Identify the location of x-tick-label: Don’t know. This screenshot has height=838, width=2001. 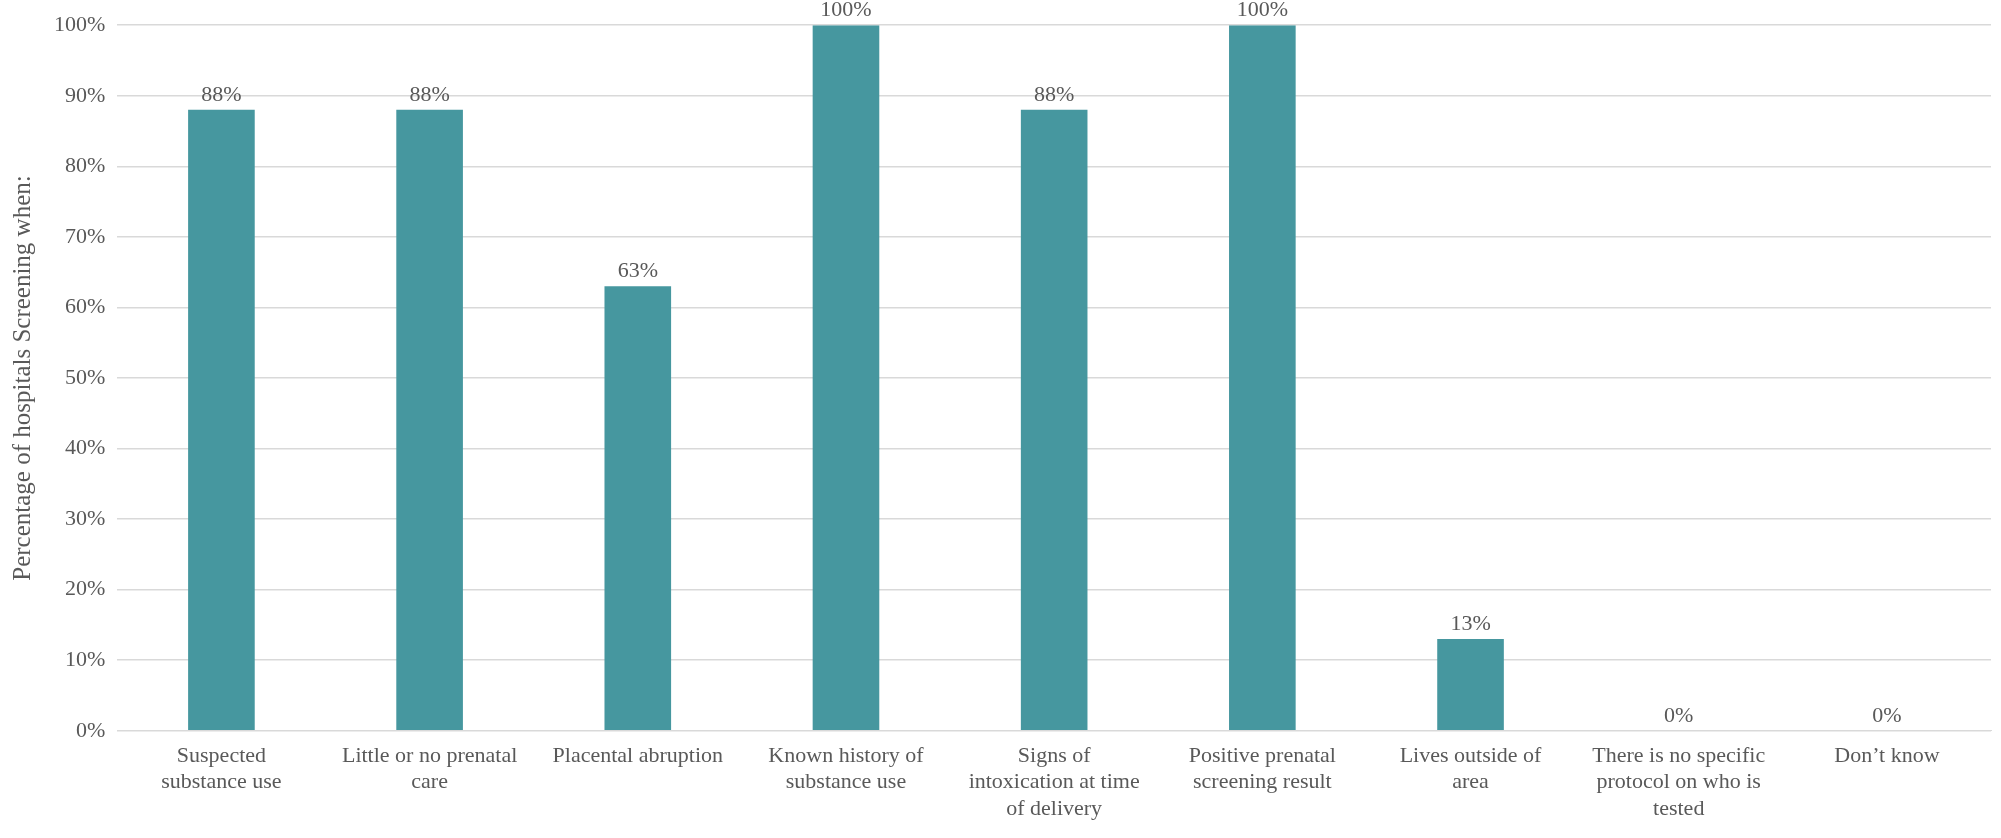
(1887, 754).